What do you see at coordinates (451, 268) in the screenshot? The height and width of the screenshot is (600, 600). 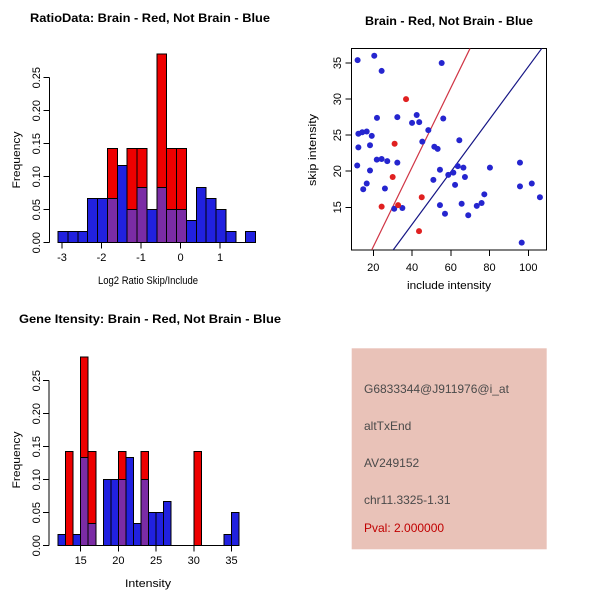 I see `x-tick-label: 60` at bounding box center [451, 268].